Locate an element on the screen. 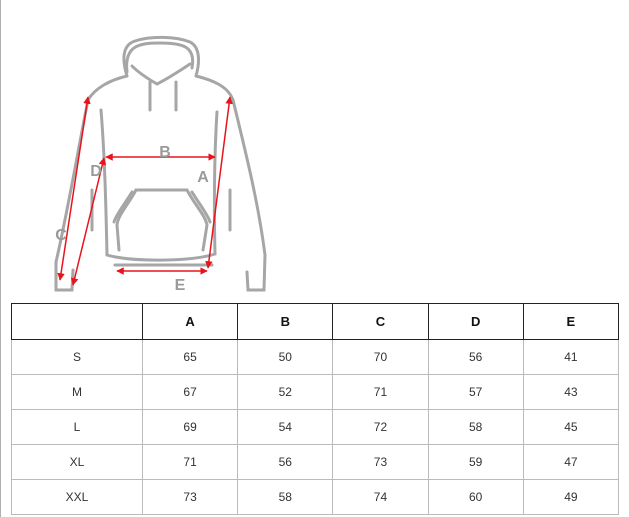  header-size is located at coordinates (77, 321).